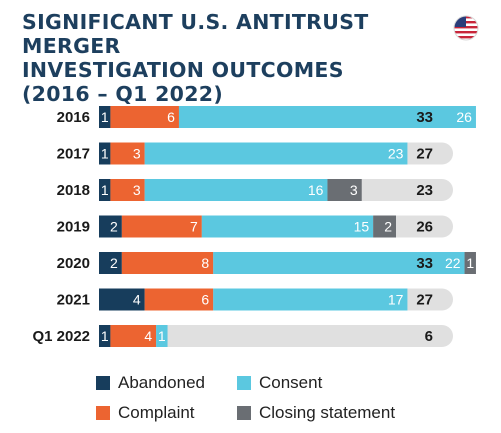  What do you see at coordinates (161, 226) in the screenshot?
I see `bar-complaint-2019` at bounding box center [161, 226].